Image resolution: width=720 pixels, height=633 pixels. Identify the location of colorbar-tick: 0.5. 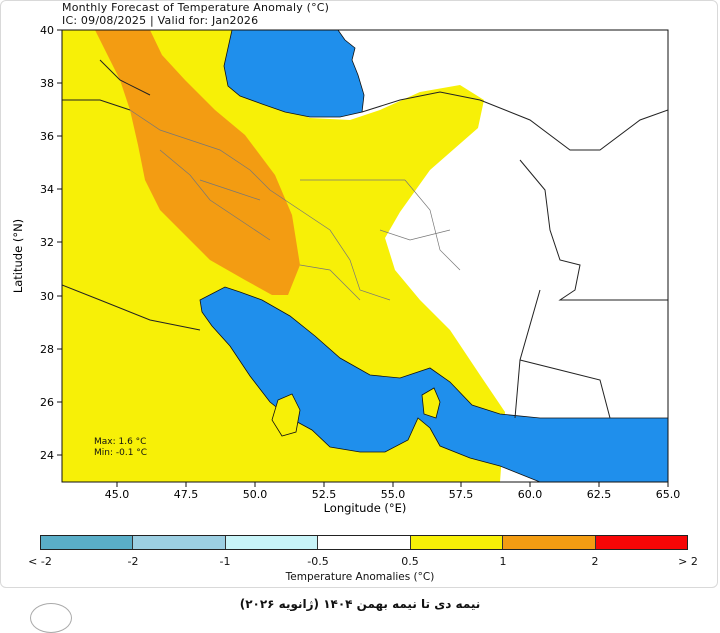
(410, 561).